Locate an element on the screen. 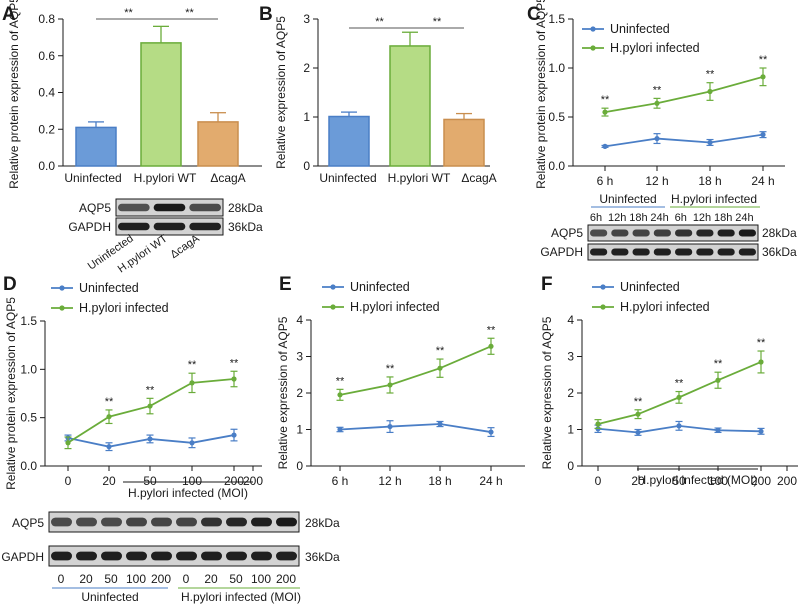 The width and height of the screenshot is (799, 605). x-tick-label: 12 h is located at coordinates (389, 481).